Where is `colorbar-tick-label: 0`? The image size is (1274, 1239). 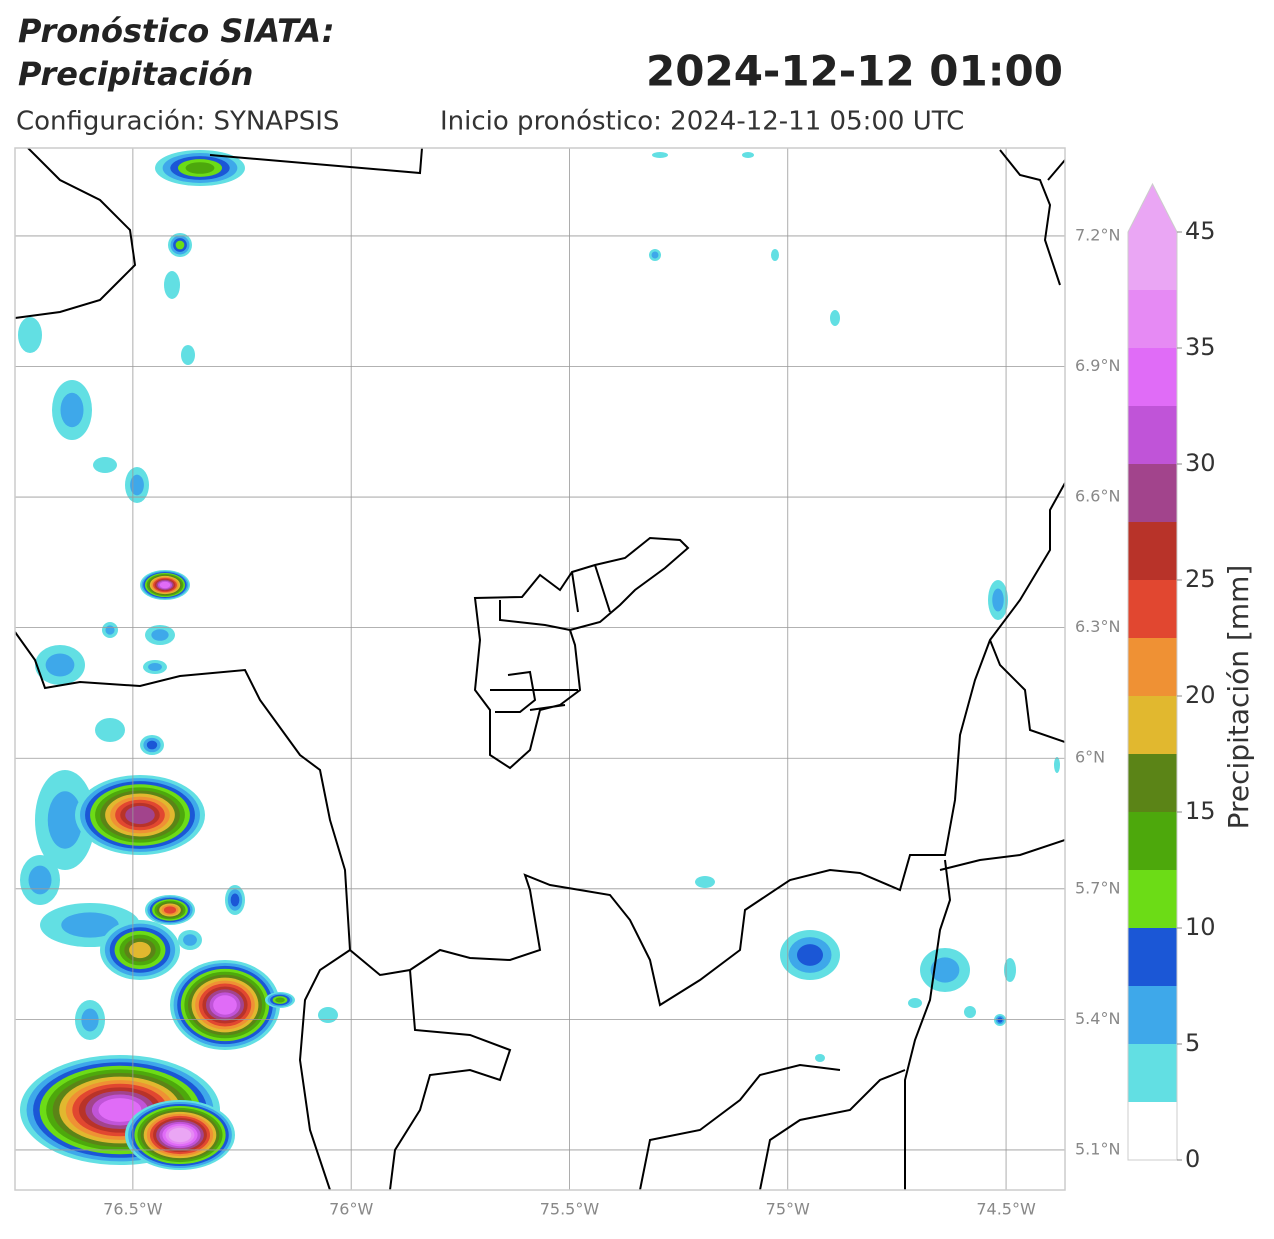 colorbar-tick-label: 0 is located at coordinates (1192, 1159).